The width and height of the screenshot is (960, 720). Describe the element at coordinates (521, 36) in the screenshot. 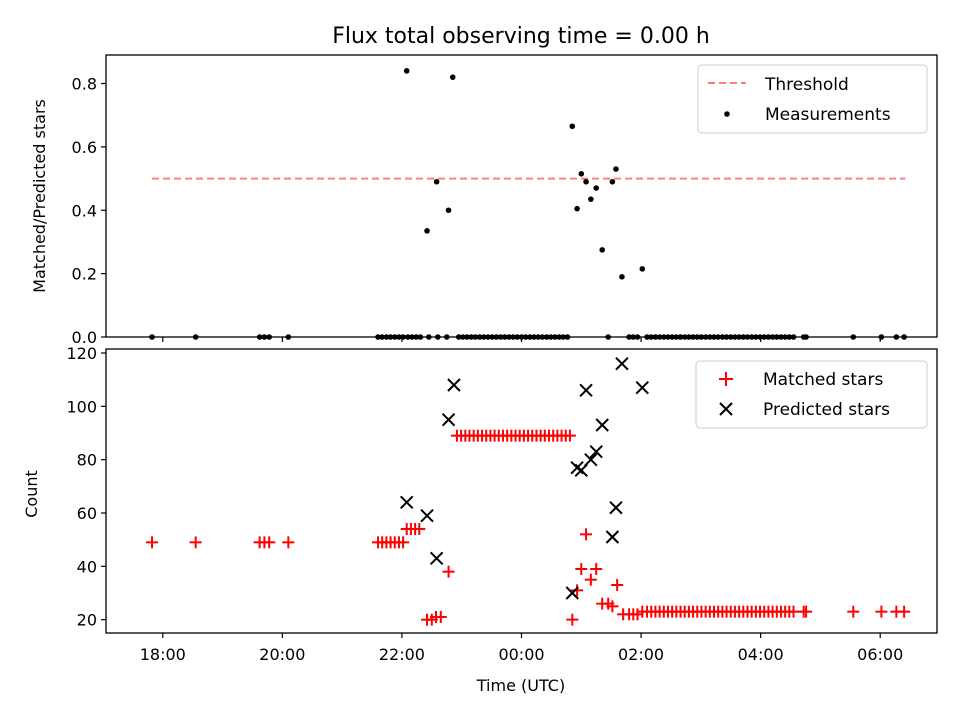

I see `chart-title: Flux total observing time = 0.00 h` at that location.